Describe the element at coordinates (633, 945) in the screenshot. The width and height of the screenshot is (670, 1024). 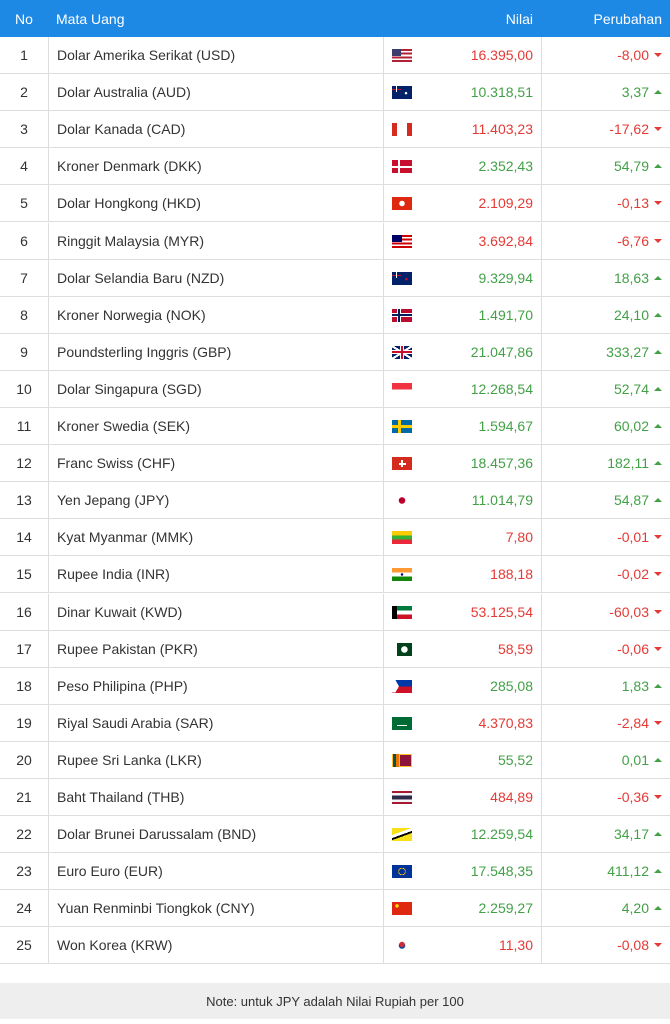
I see `change: -0,08` at that location.